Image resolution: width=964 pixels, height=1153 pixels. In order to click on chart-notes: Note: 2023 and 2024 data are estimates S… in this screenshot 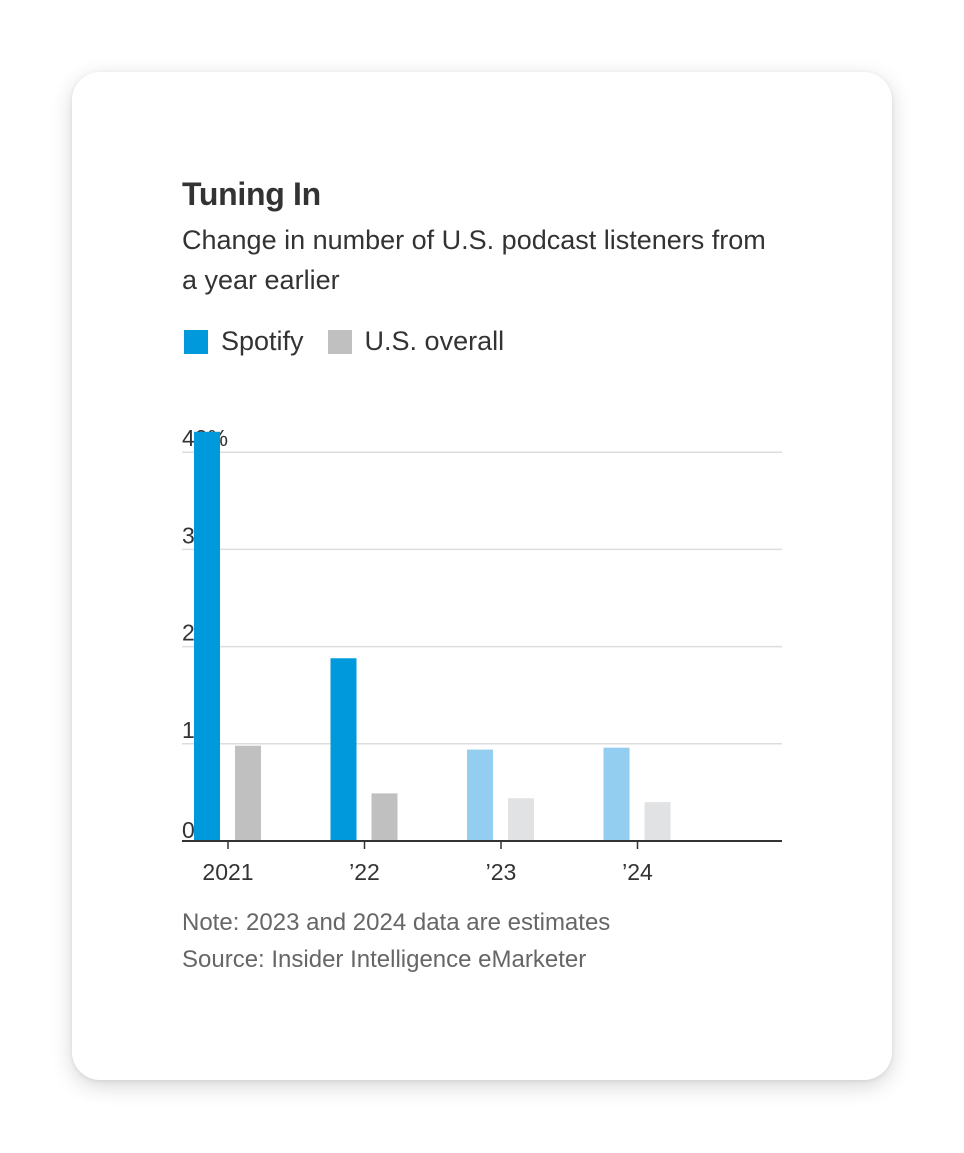, I will do `click(396, 941)`.